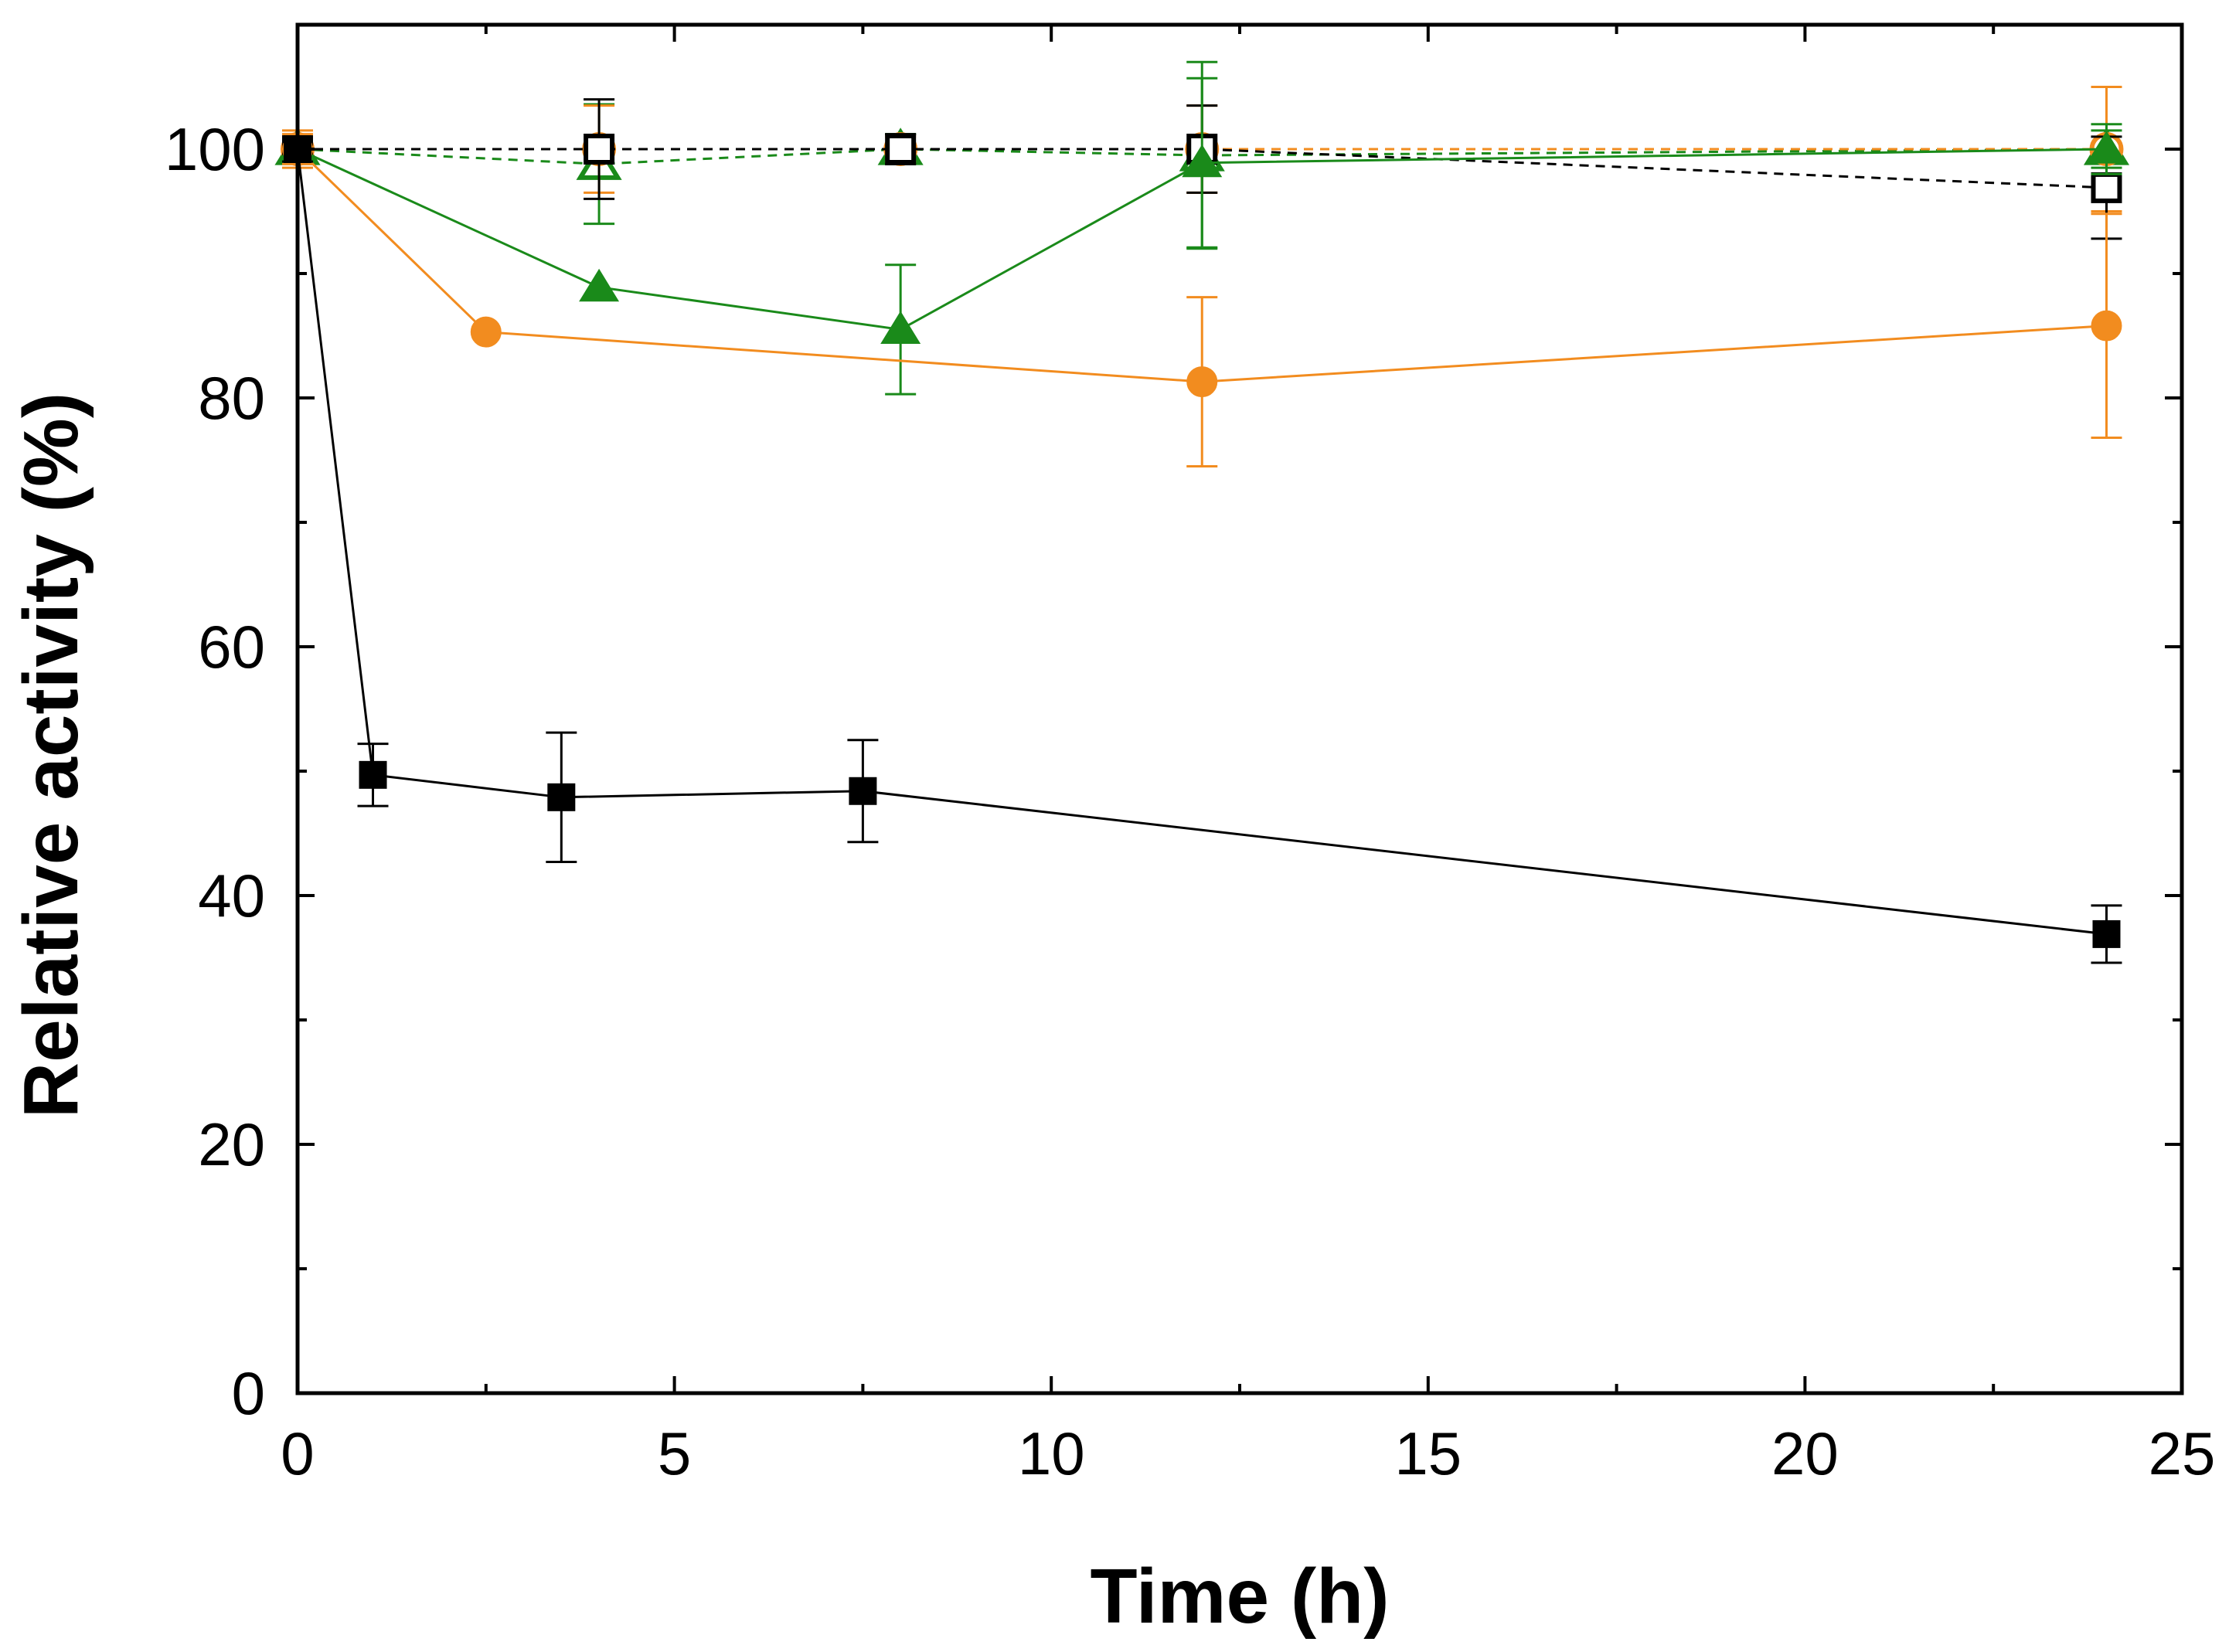 Image resolution: width=2229 pixels, height=1652 pixels. Describe the element at coordinates (1051, 1453) in the screenshot. I see `x-tick-label: 10` at that location.